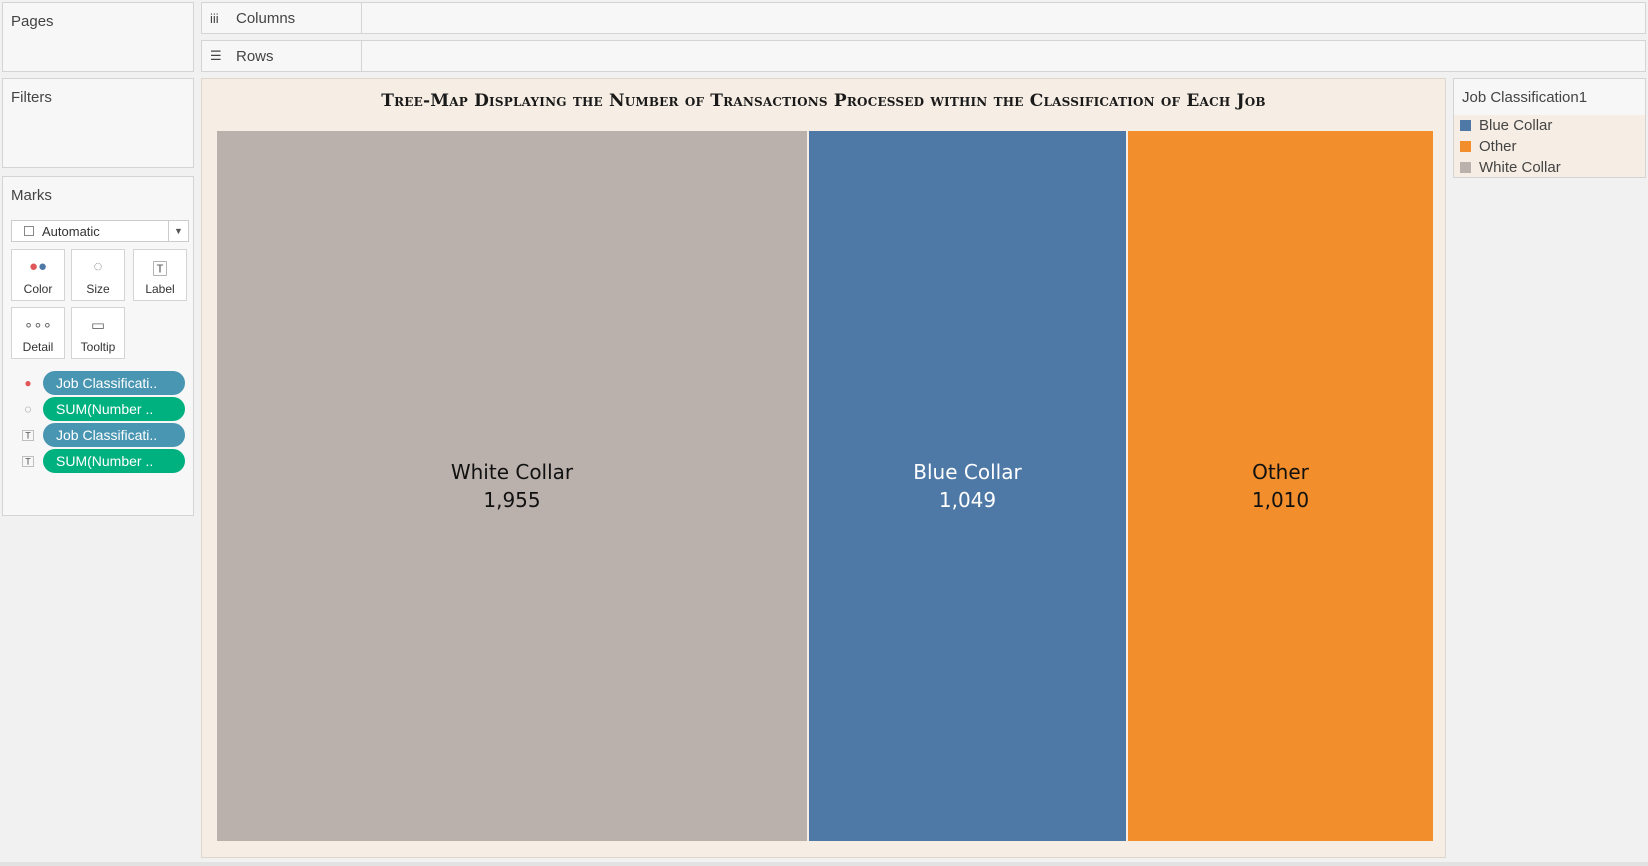 This screenshot has height=866, width=1648. Describe the element at coordinates (1516, 125) in the screenshot. I see `legend-item-label: Blue Collar` at that location.